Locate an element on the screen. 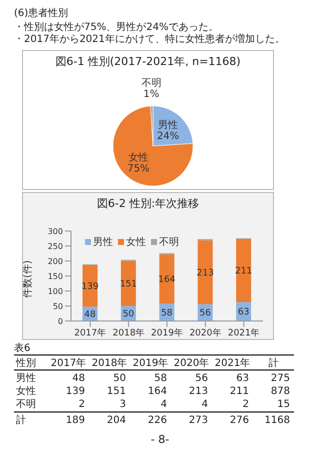  chart-title: 図6-2 性別:年次推移 is located at coordinates (148, 203).